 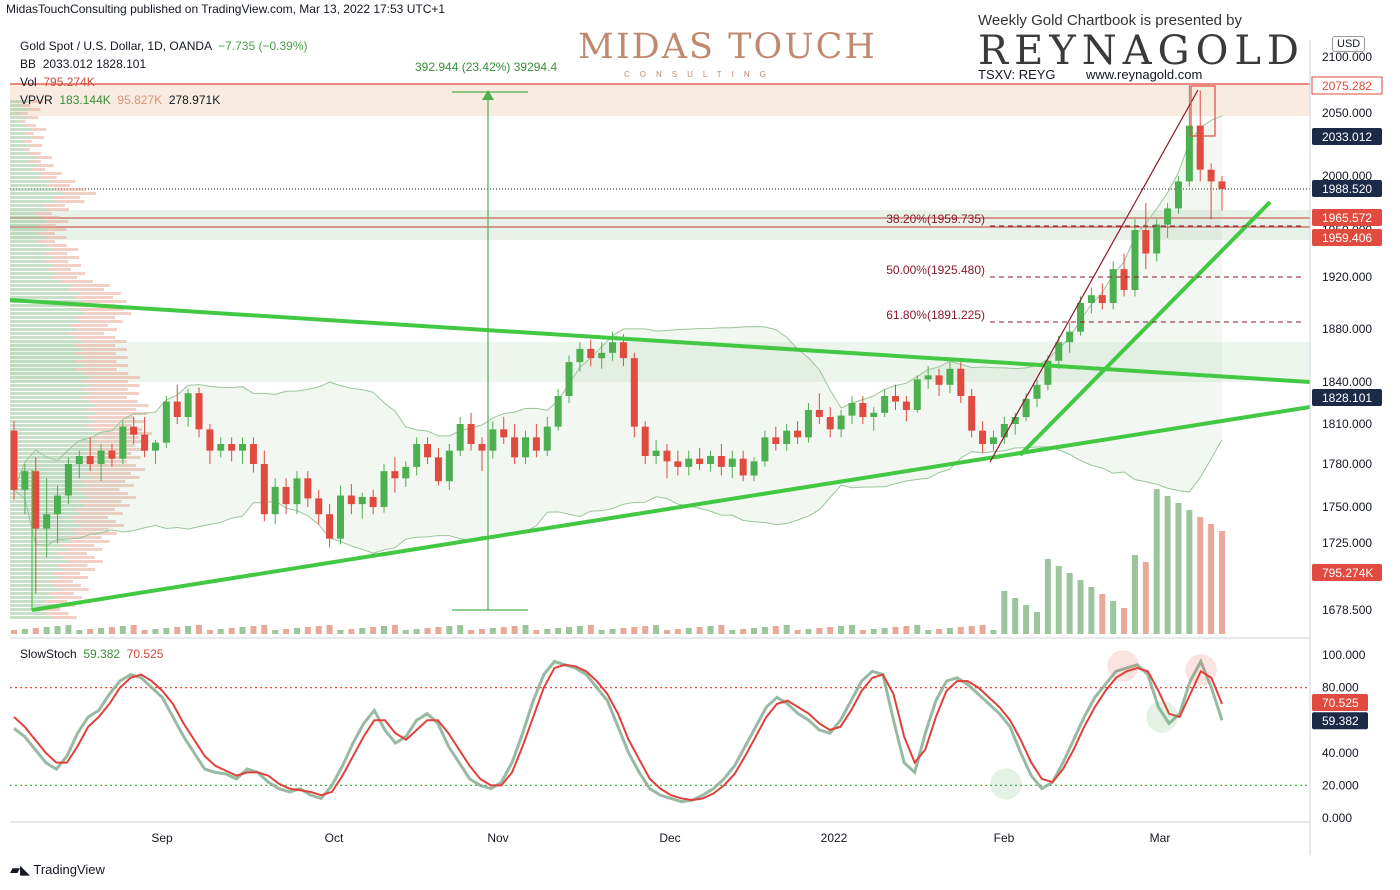 I want to click on price-label-text: 795.274K, so click(x=1347, y=573).